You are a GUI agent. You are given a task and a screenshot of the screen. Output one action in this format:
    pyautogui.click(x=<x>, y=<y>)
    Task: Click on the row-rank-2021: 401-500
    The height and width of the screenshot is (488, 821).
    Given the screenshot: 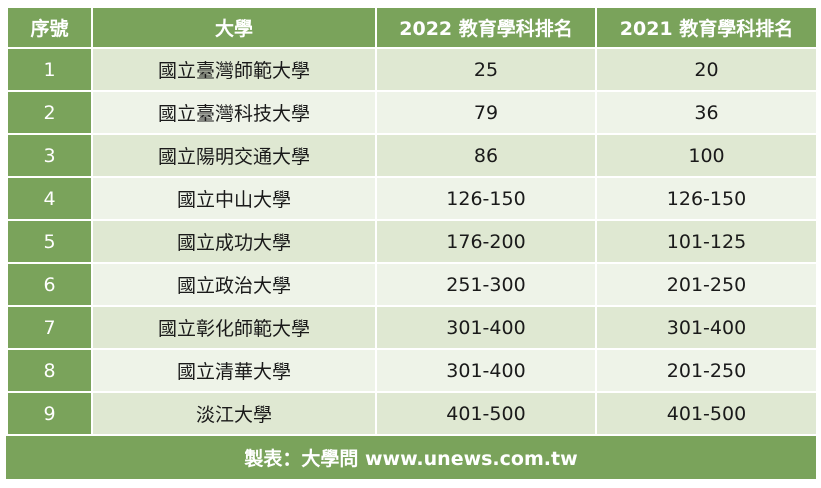 What is the action you would take?
    pyautogui.click(x=706, y=413)
    